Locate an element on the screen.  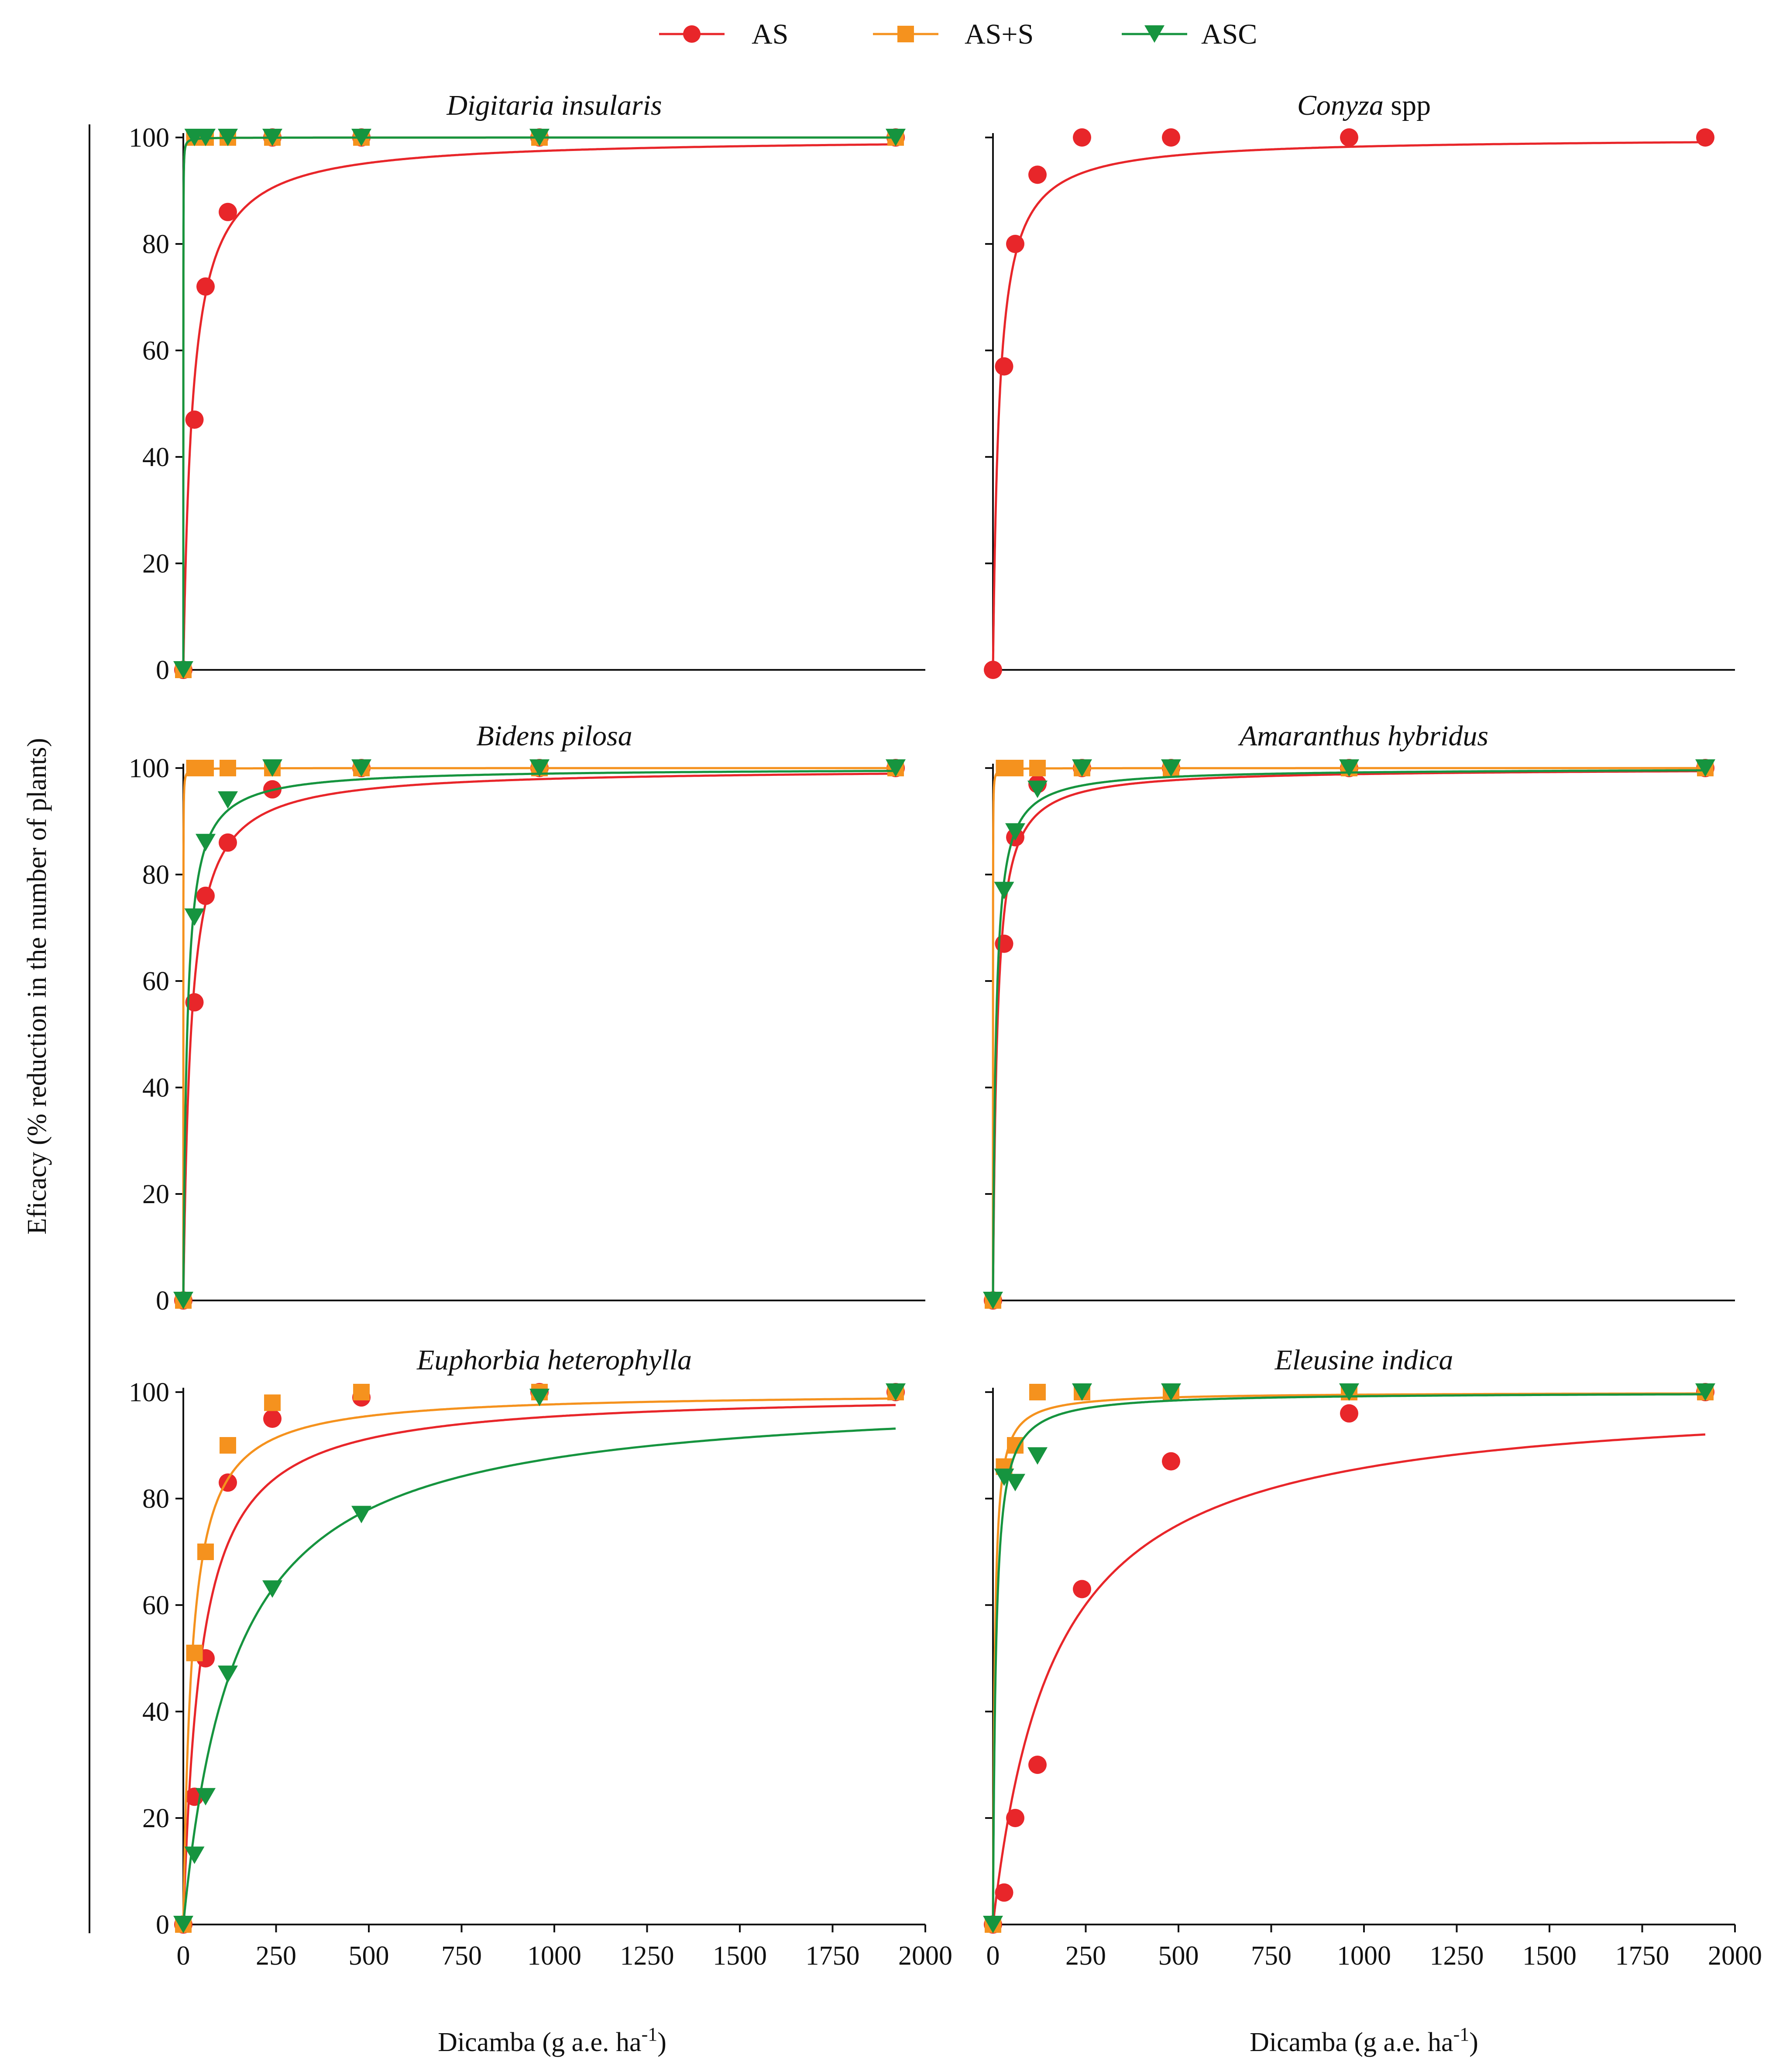
legend: AS AS+S ASC is located at coordinates (958, 34).